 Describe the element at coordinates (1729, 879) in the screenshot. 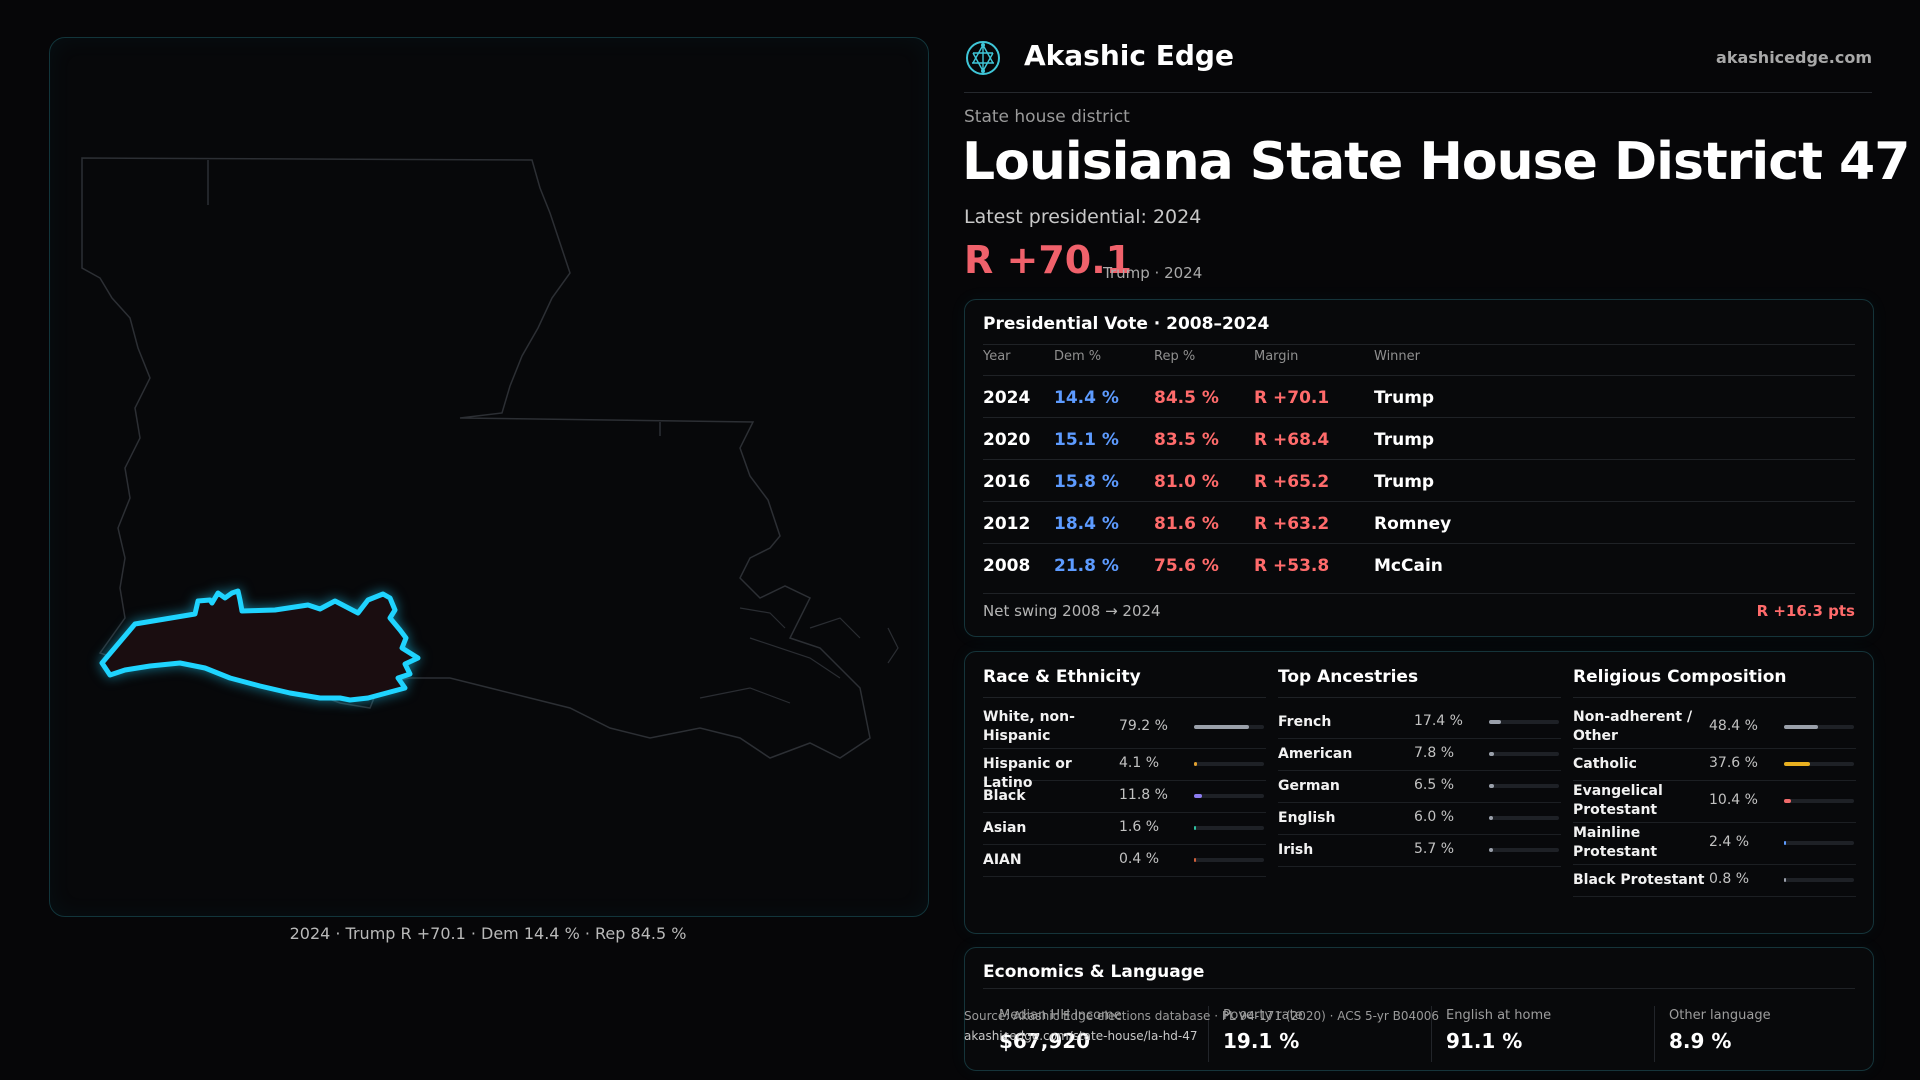

I see `demographic-value: 0.8 %` at that location.